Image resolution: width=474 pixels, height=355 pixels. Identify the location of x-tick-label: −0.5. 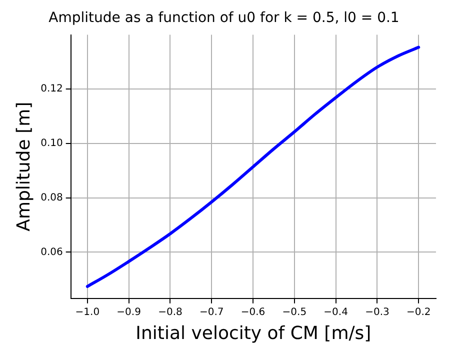
(294, 312).